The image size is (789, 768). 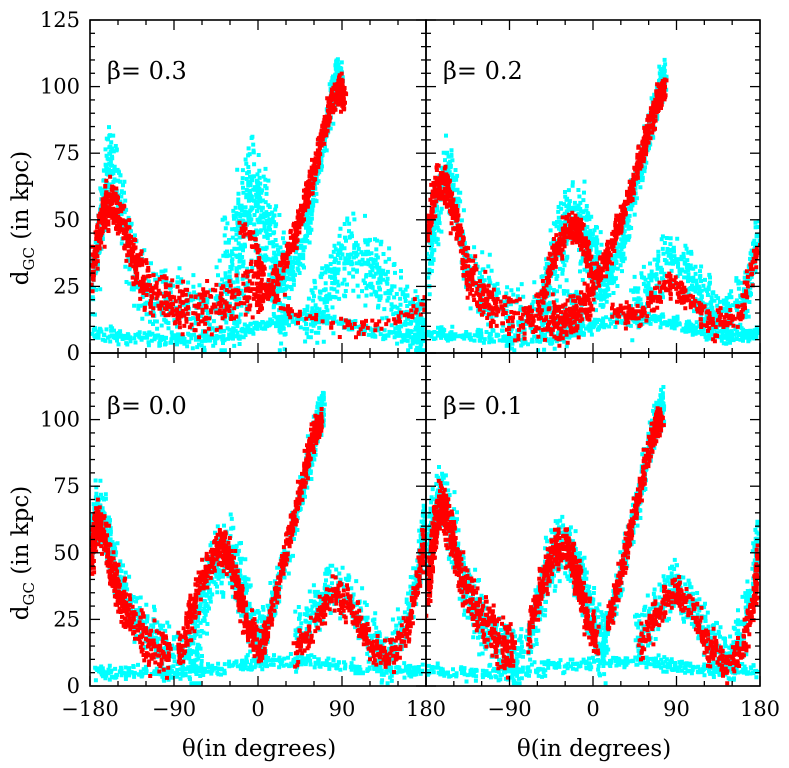 I want to click on panel-3-beta-label: β= 0.1, so click(x=483, y=406).